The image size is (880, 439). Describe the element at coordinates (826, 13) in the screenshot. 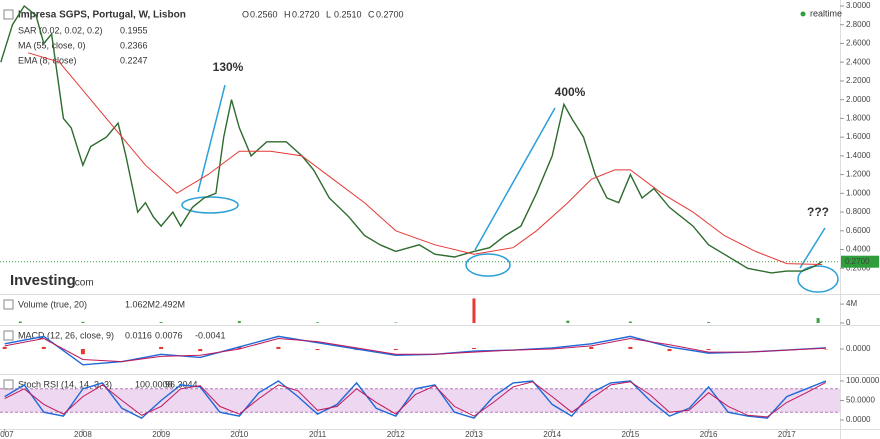

I see `realtime: realtime` at that location.